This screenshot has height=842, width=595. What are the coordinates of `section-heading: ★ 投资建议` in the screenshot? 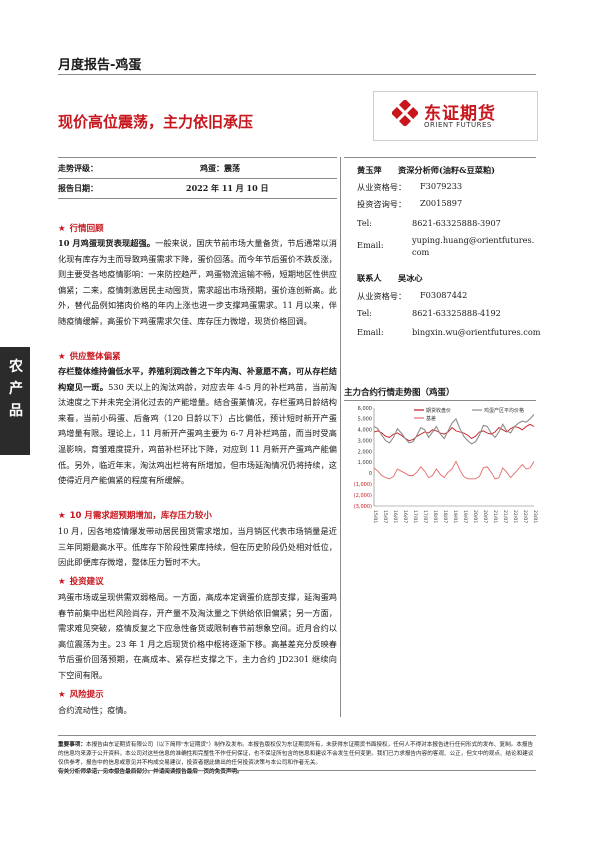 It's located at (81, 582).